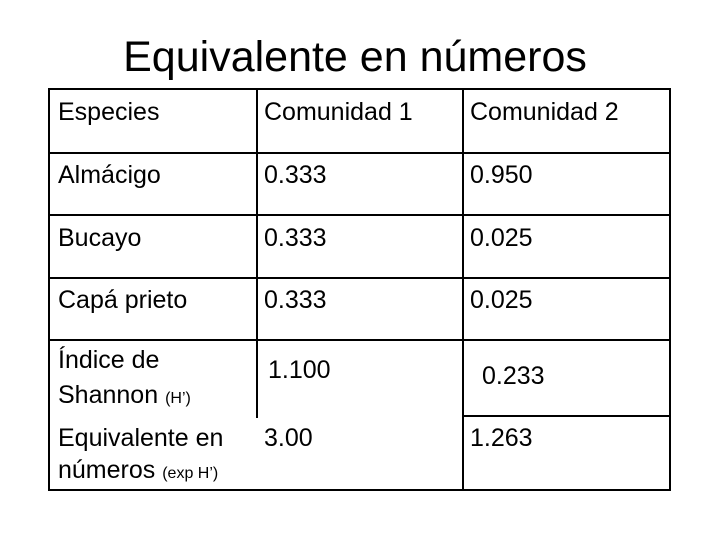 Image resolution: width=720 pixels, height=540 pixels. Describe the element at coordinates (107, 470) in the screenshot. I see `equivalent-label-text: números` at that location.